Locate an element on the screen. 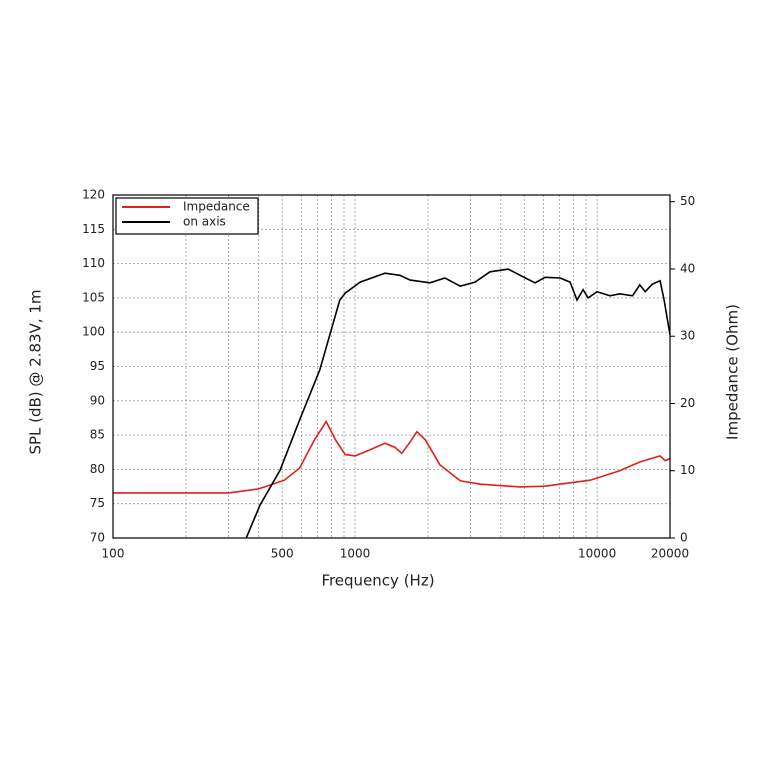 The width and height of the screenshot is (775, 775). x-axis-title: Frequency (Hz) is located at coordinates (377, 581).